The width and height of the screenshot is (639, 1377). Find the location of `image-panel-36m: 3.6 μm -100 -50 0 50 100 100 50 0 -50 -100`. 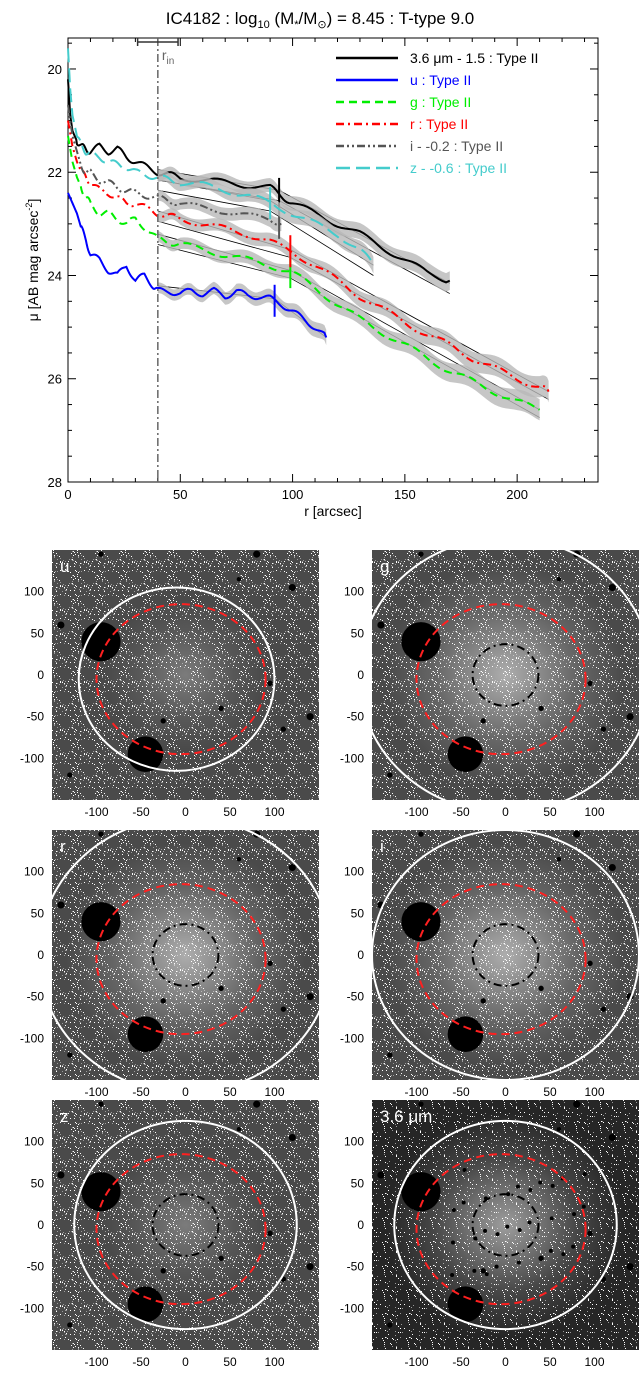

image-panel-36m: 3.6 μm -100 -50 0 50 100 100 50 0 -50 -100 is located at coordinates (489, 1234).